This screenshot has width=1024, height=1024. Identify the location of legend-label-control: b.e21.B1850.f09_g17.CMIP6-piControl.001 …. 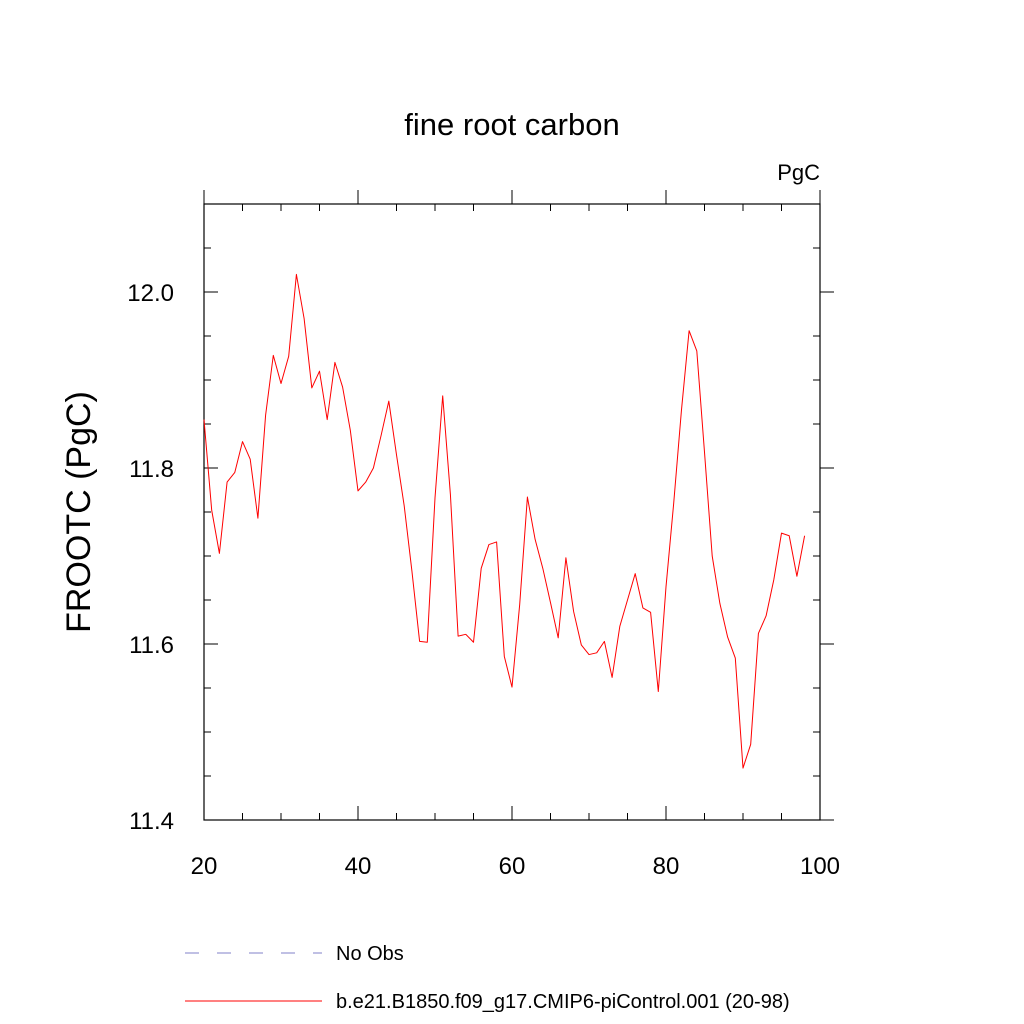
(563, 1002).